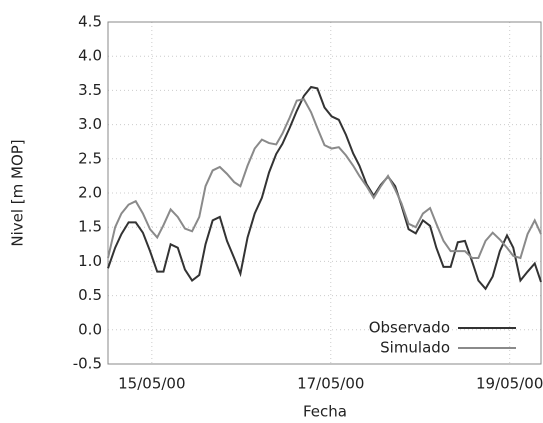  What do you see at coordinates (90, 90) in the screenshot?
I see `y-tick-label: 3.5` at bounding box center [90, 90].